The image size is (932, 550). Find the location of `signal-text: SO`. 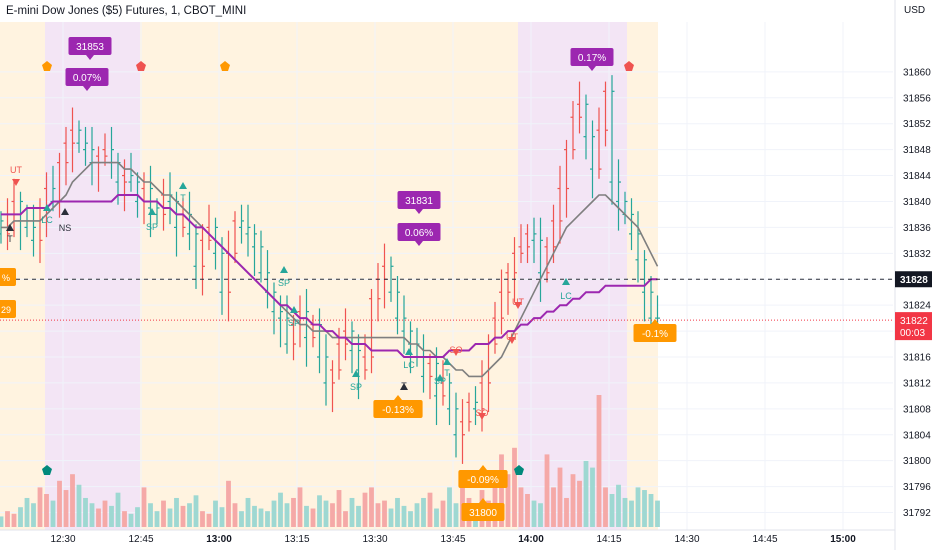

signal-text: SO is located at coordinates (481, 413).